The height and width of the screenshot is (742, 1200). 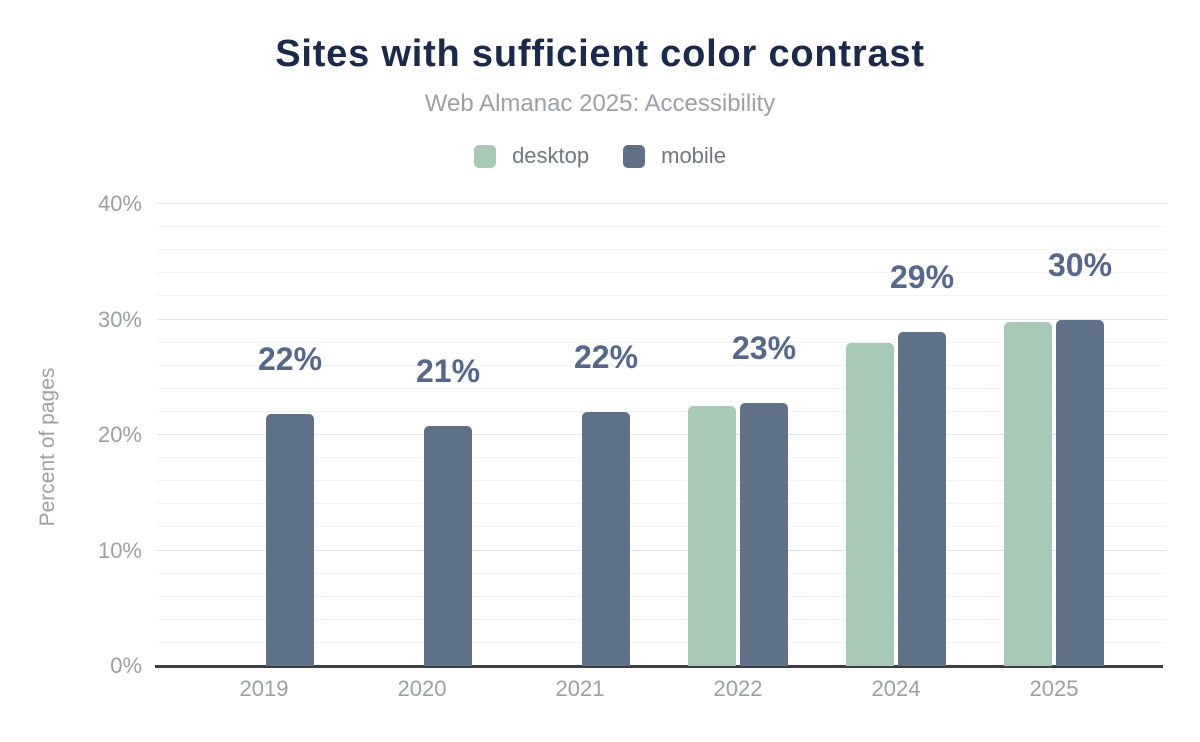 What do you see at coordinates (634, 156) in the screenshot?
I see `legend-swatch-mobile` at bounding box center [634, 156].